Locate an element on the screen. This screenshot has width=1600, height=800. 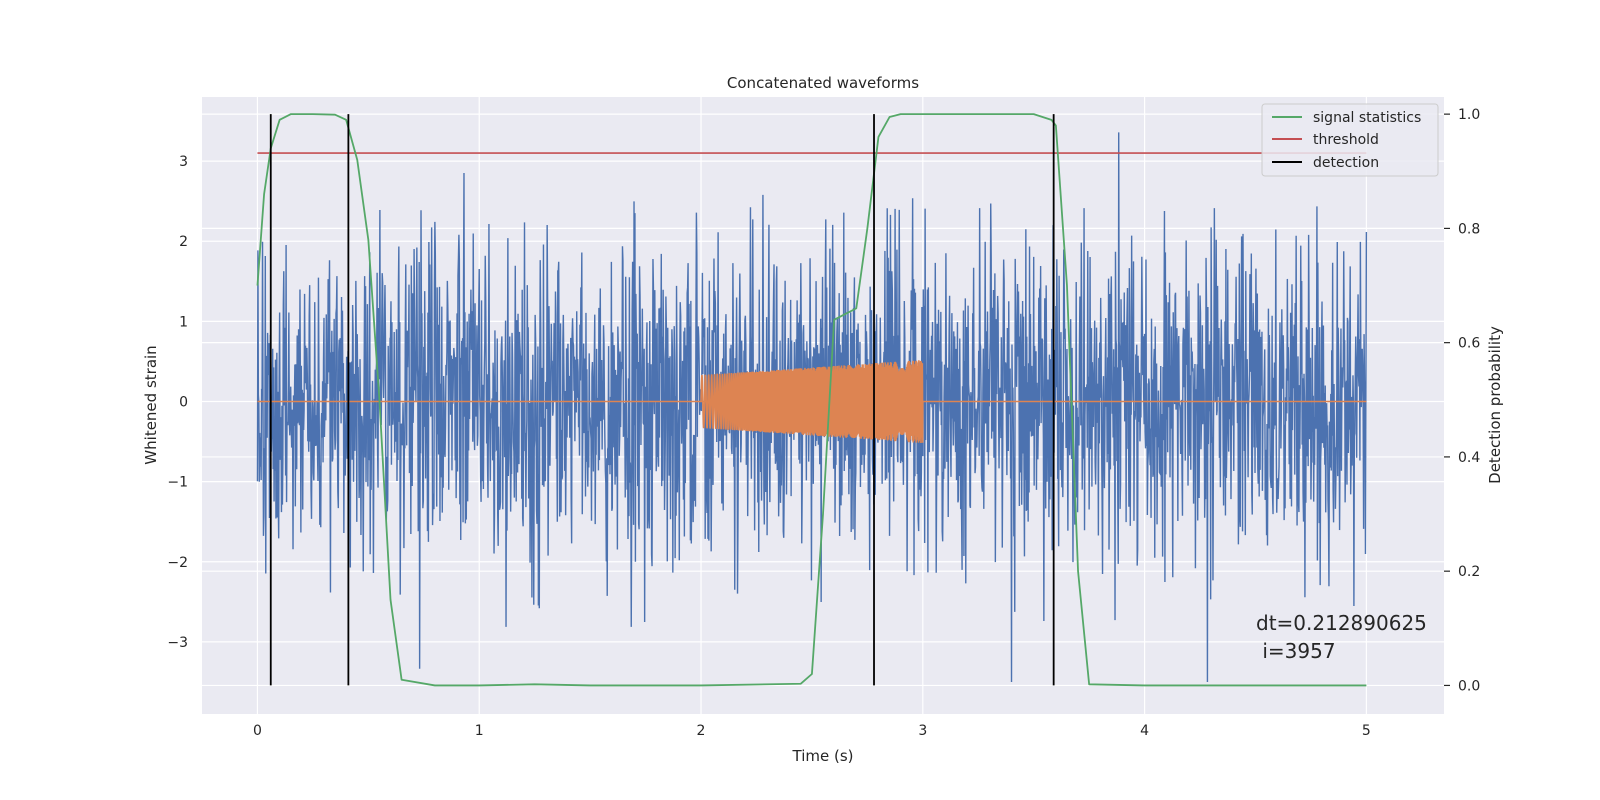
y2-tick-label-4: 0.8 is located at coordinates (1469, 229).